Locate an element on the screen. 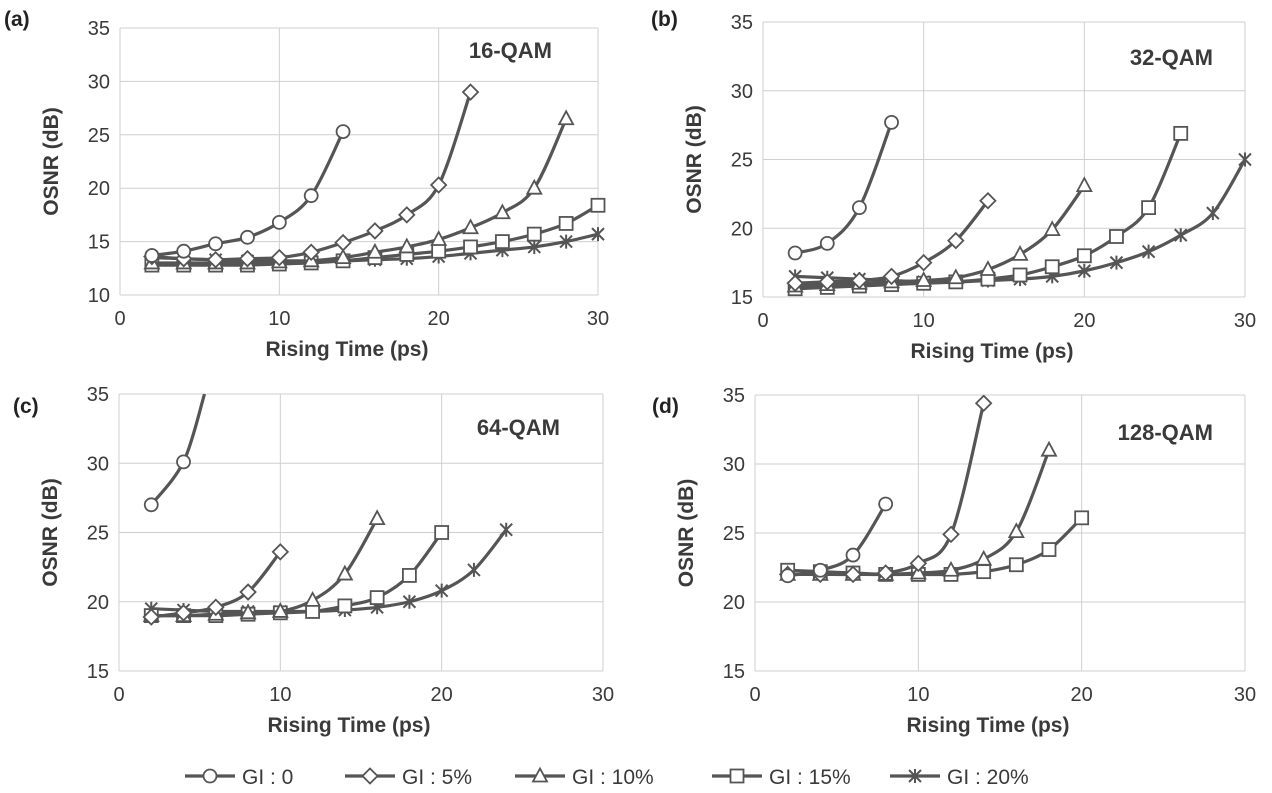 The height and width of the screenshot is (793, 1272). legend-marker-star is located at coordinates (915, 776).